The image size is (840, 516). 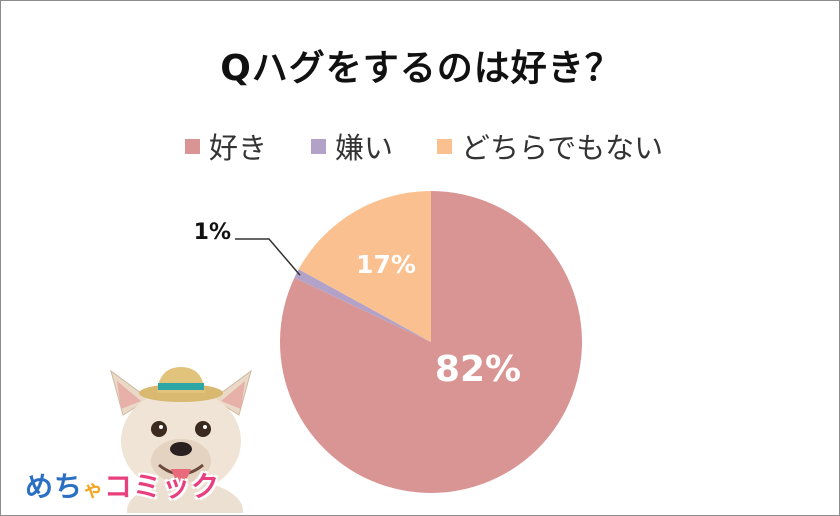 I want to click on legend-swatch-like, so click(x=192, y=146).